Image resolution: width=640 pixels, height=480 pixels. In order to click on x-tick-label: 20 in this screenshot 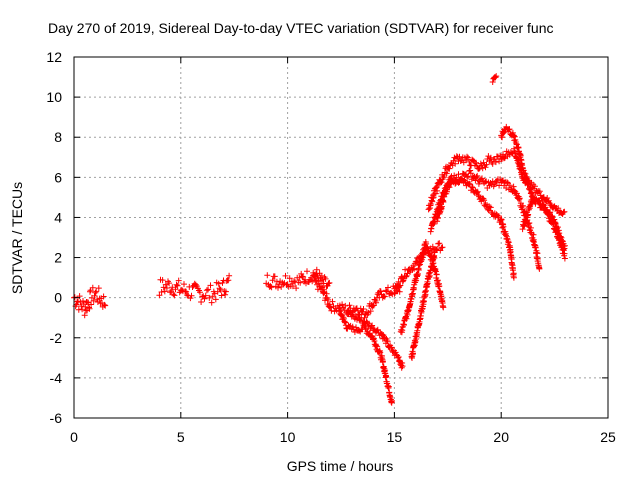, I will do `click(501, 437)`.